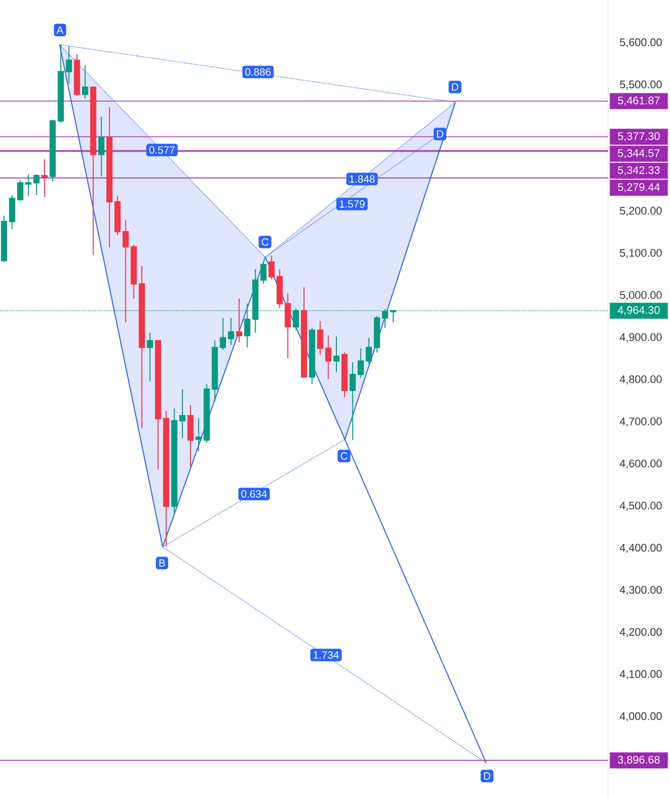 This screenshot has height=796, width=670. I want to click on y-tick-label: 4,200.00, so click(641, 633).